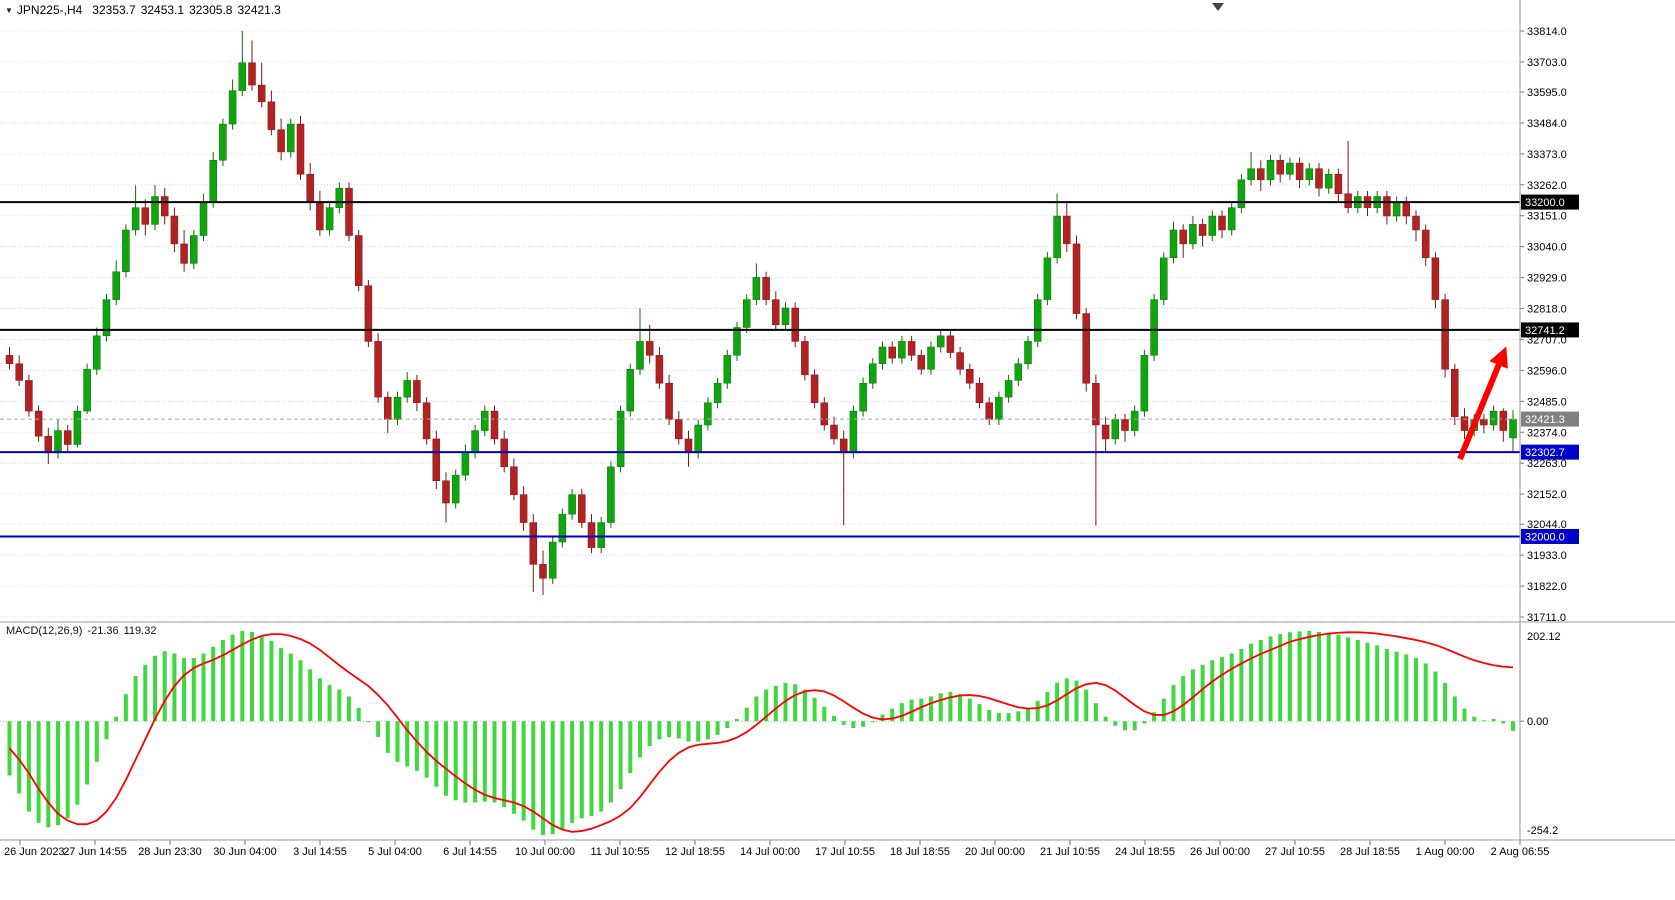 This screenshot has height=900, width=1675. I want to click on annotations, so click(1360, 232).